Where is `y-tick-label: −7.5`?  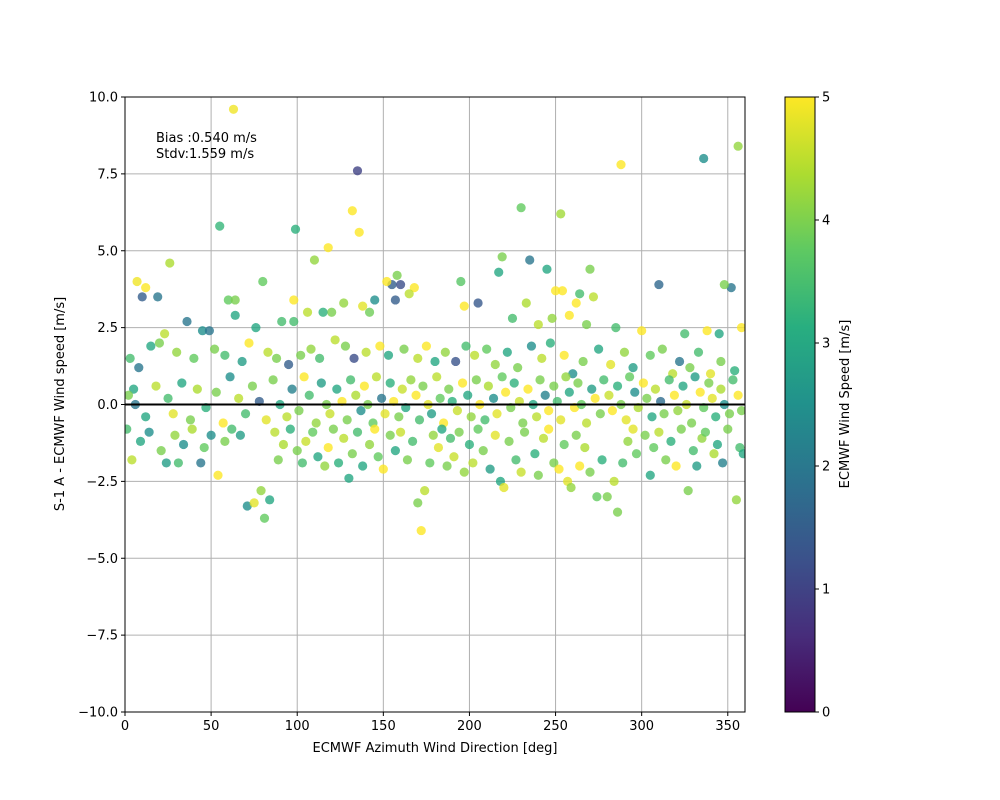
y-tick-label: −7.5 is located at coordinates (102, 636).